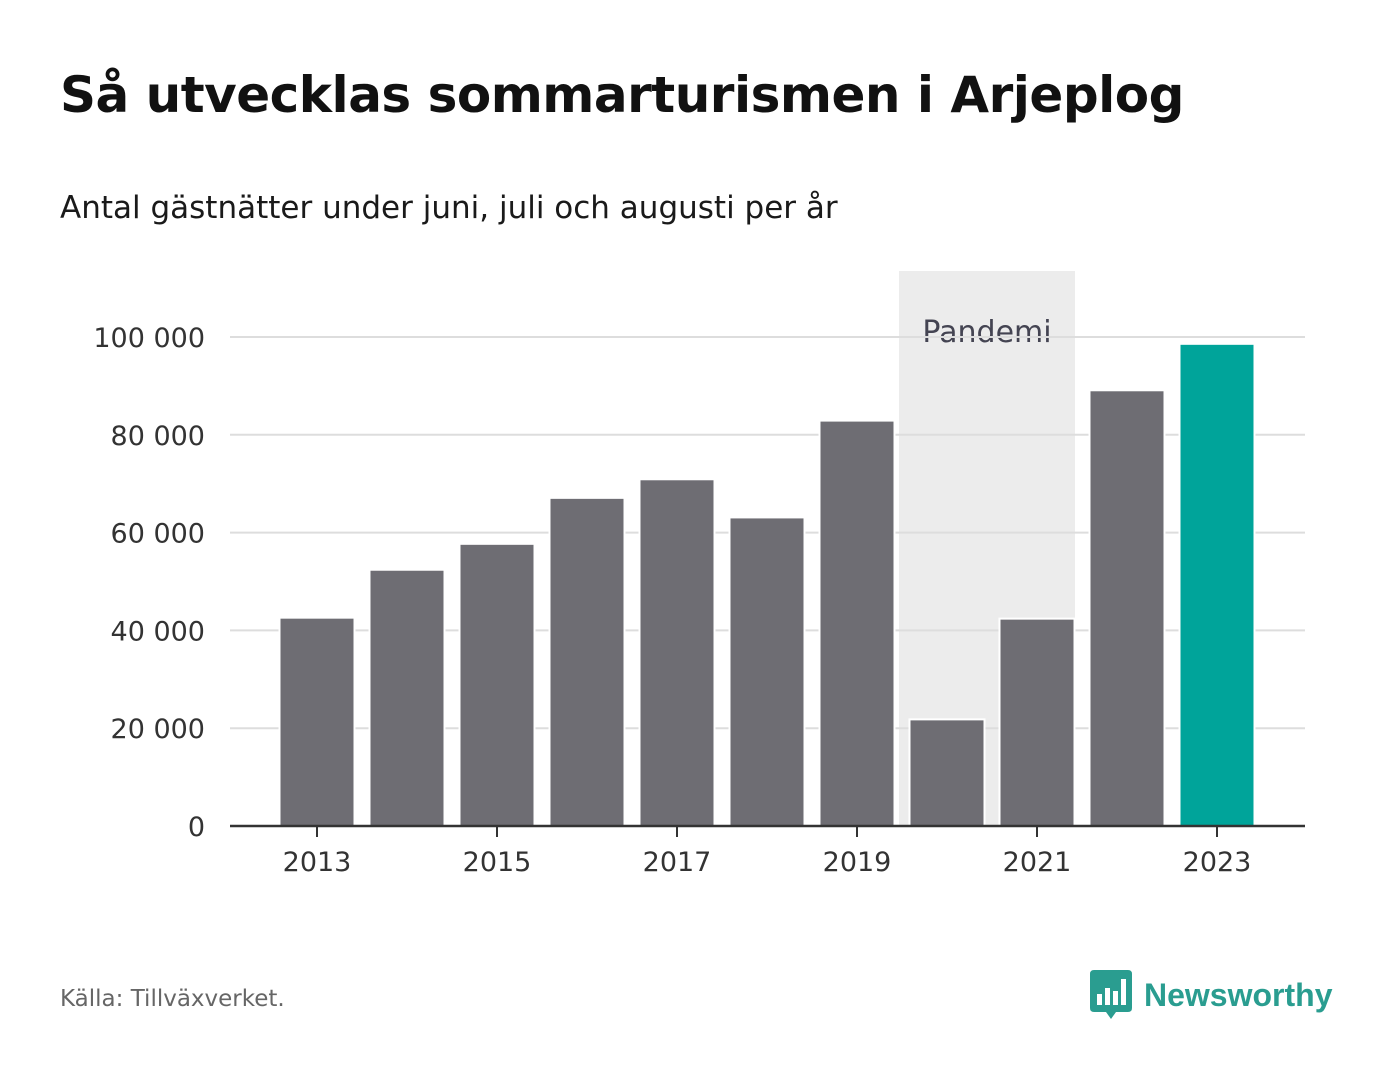 Image resolution: width=1400 pixels, height=1080 pixels. I want to click on bar-2015, so click(497, 685).